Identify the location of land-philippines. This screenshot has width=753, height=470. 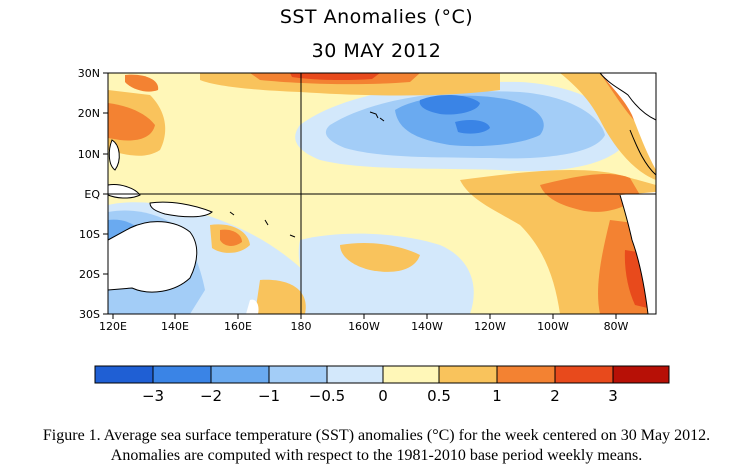
(114, 155).